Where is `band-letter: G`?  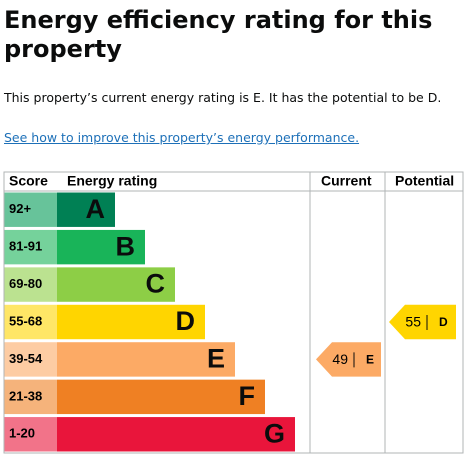 band-letter: G is located at coordinates (274, 433).